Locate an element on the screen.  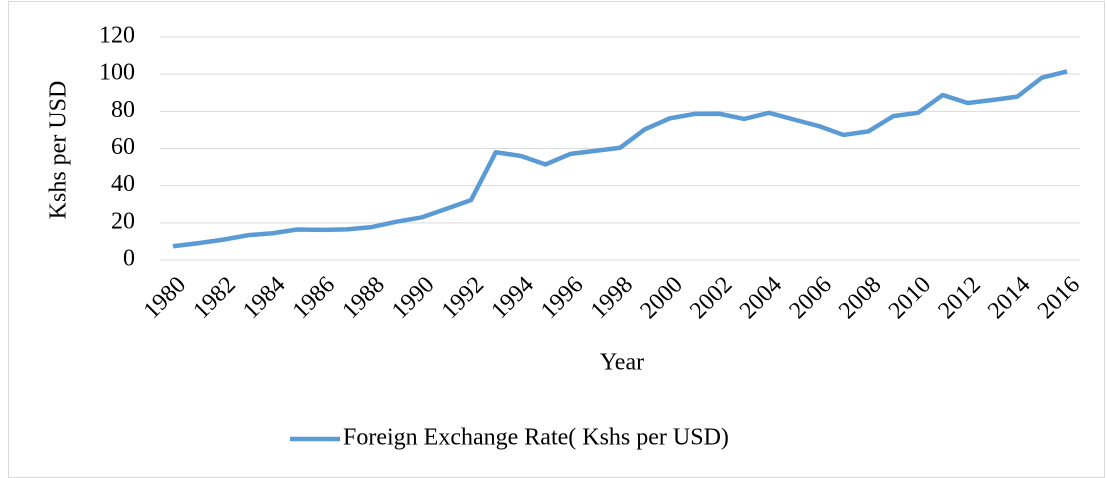
y-tick-label: 120 is located at coordinates (117, 36).